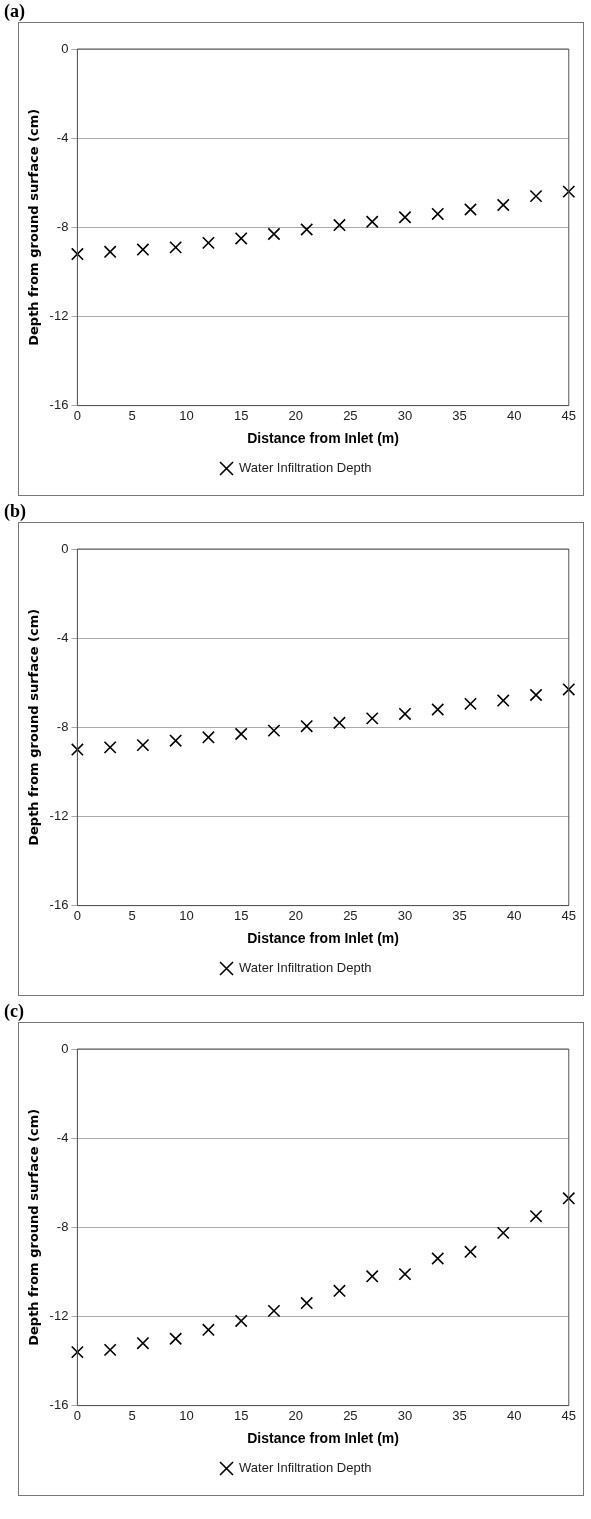  Describe the element at coordinates (14, 1011) in the screenshot. I see `chart-title: (c)` at that location.